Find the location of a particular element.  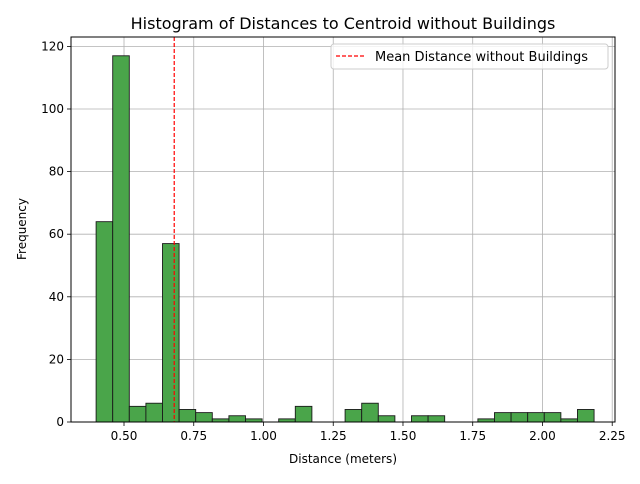

x-tick-label: 1.25 is located at coordinates (333, 436).